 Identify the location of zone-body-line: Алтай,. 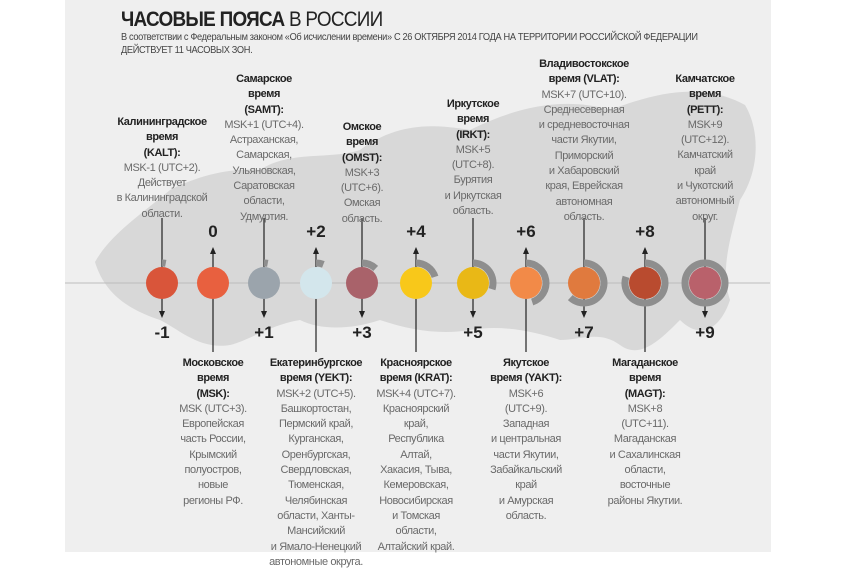
(416, 454).